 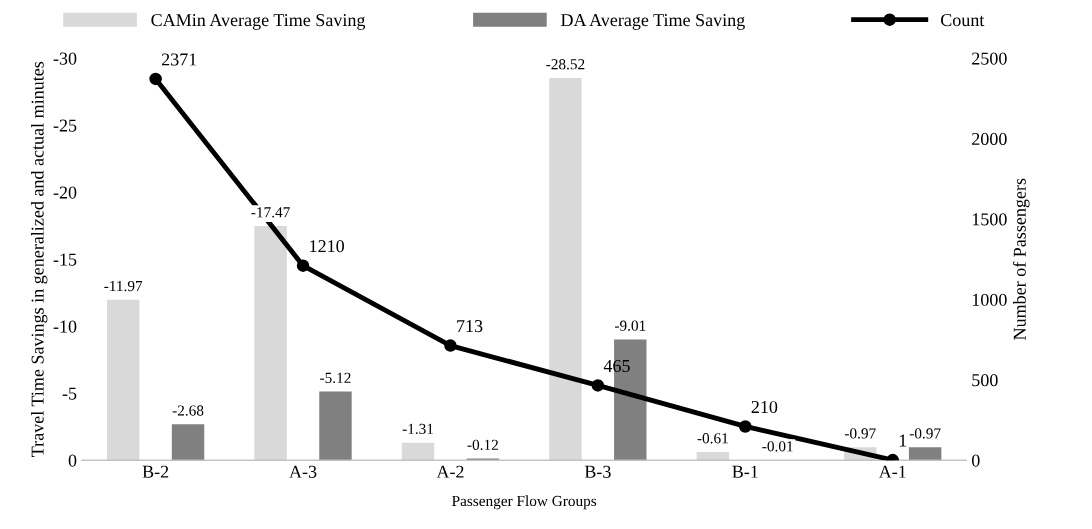 I want to click on y2-tick-label: 1000, so click(x=989, y=299).